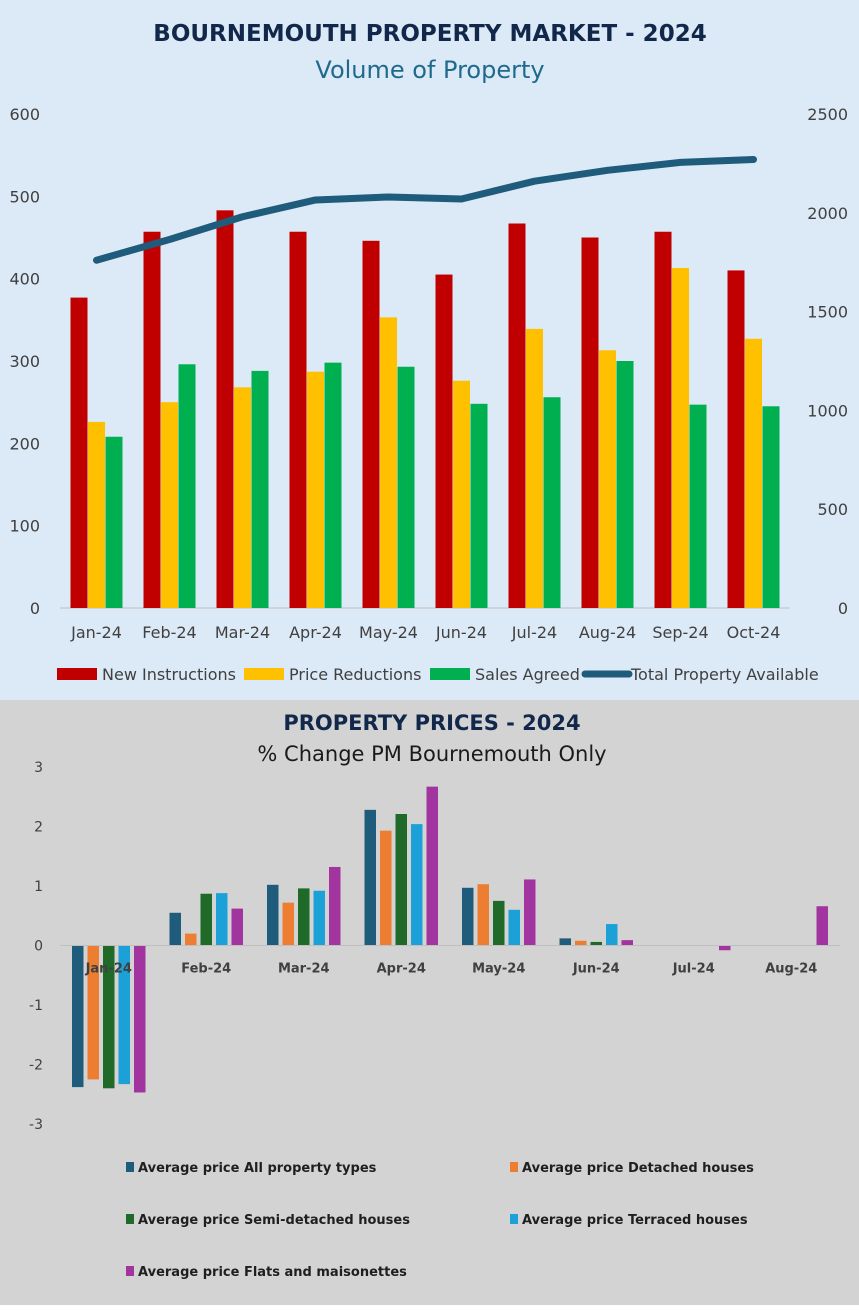  What do you see at coordinates (130, 1219) in the screenshot?
I see `legend-swatch-average-price-semi-detached-houses` at bounding box center [130, 1219].